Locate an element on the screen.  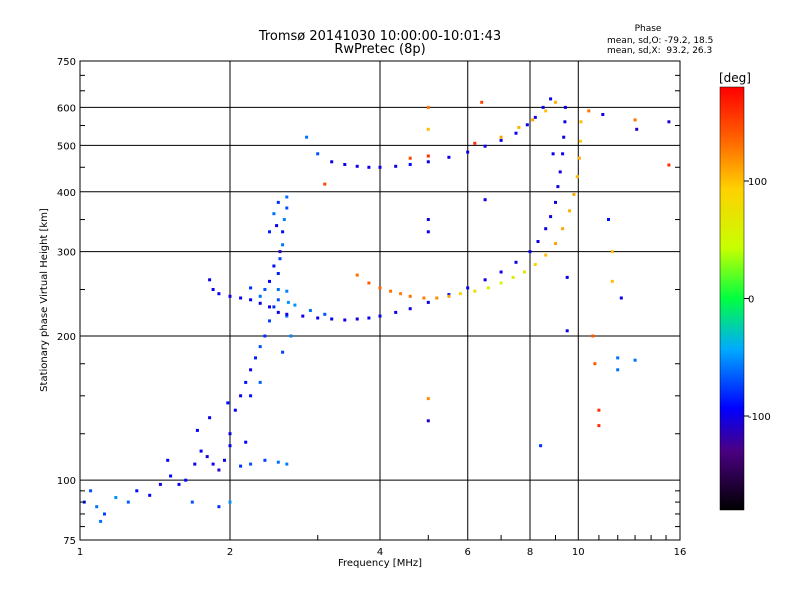
phase-stats-x: mean, sd,X: 93.2, 26.3 is located at coordinates (659, 51).